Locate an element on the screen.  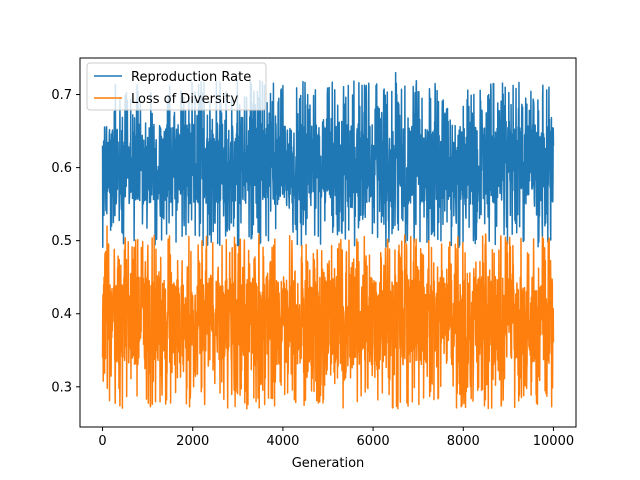
x-tick-label: 2000 is located at coordinates (192, 441).